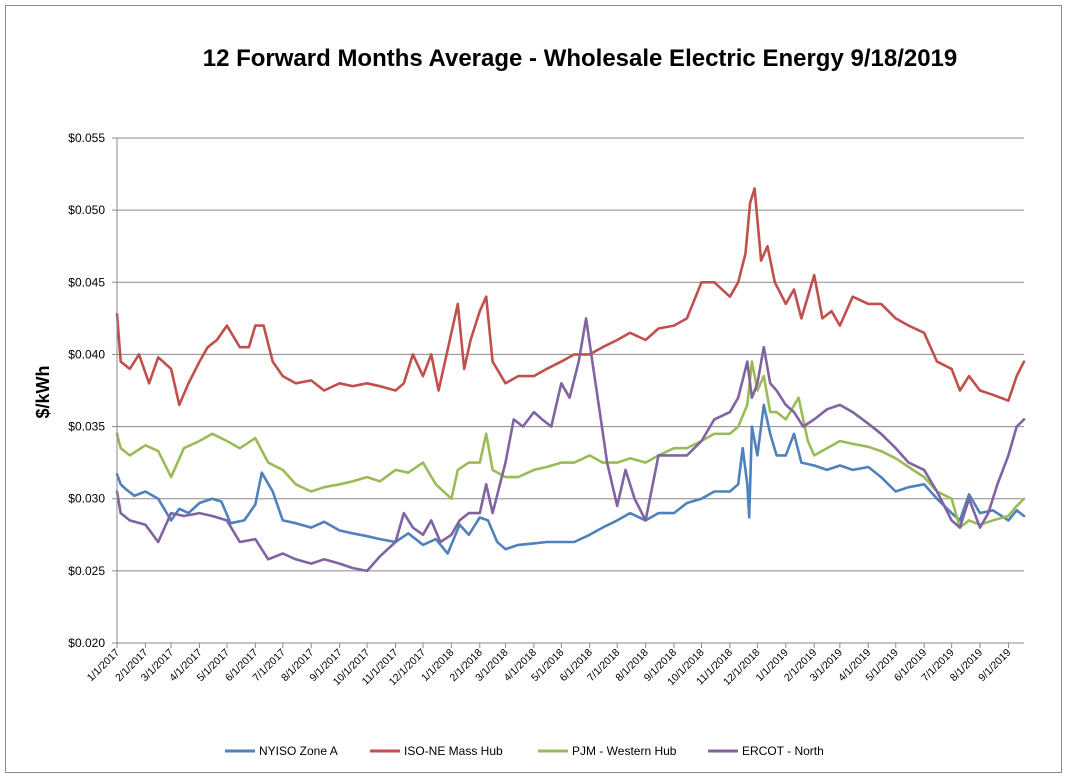 This screenshot has height=782, width=1071. What do you see at coordinates (86, 643) in the screenshot?
I see `y-tick-label: $0.020` at bounding box center [86, 643].